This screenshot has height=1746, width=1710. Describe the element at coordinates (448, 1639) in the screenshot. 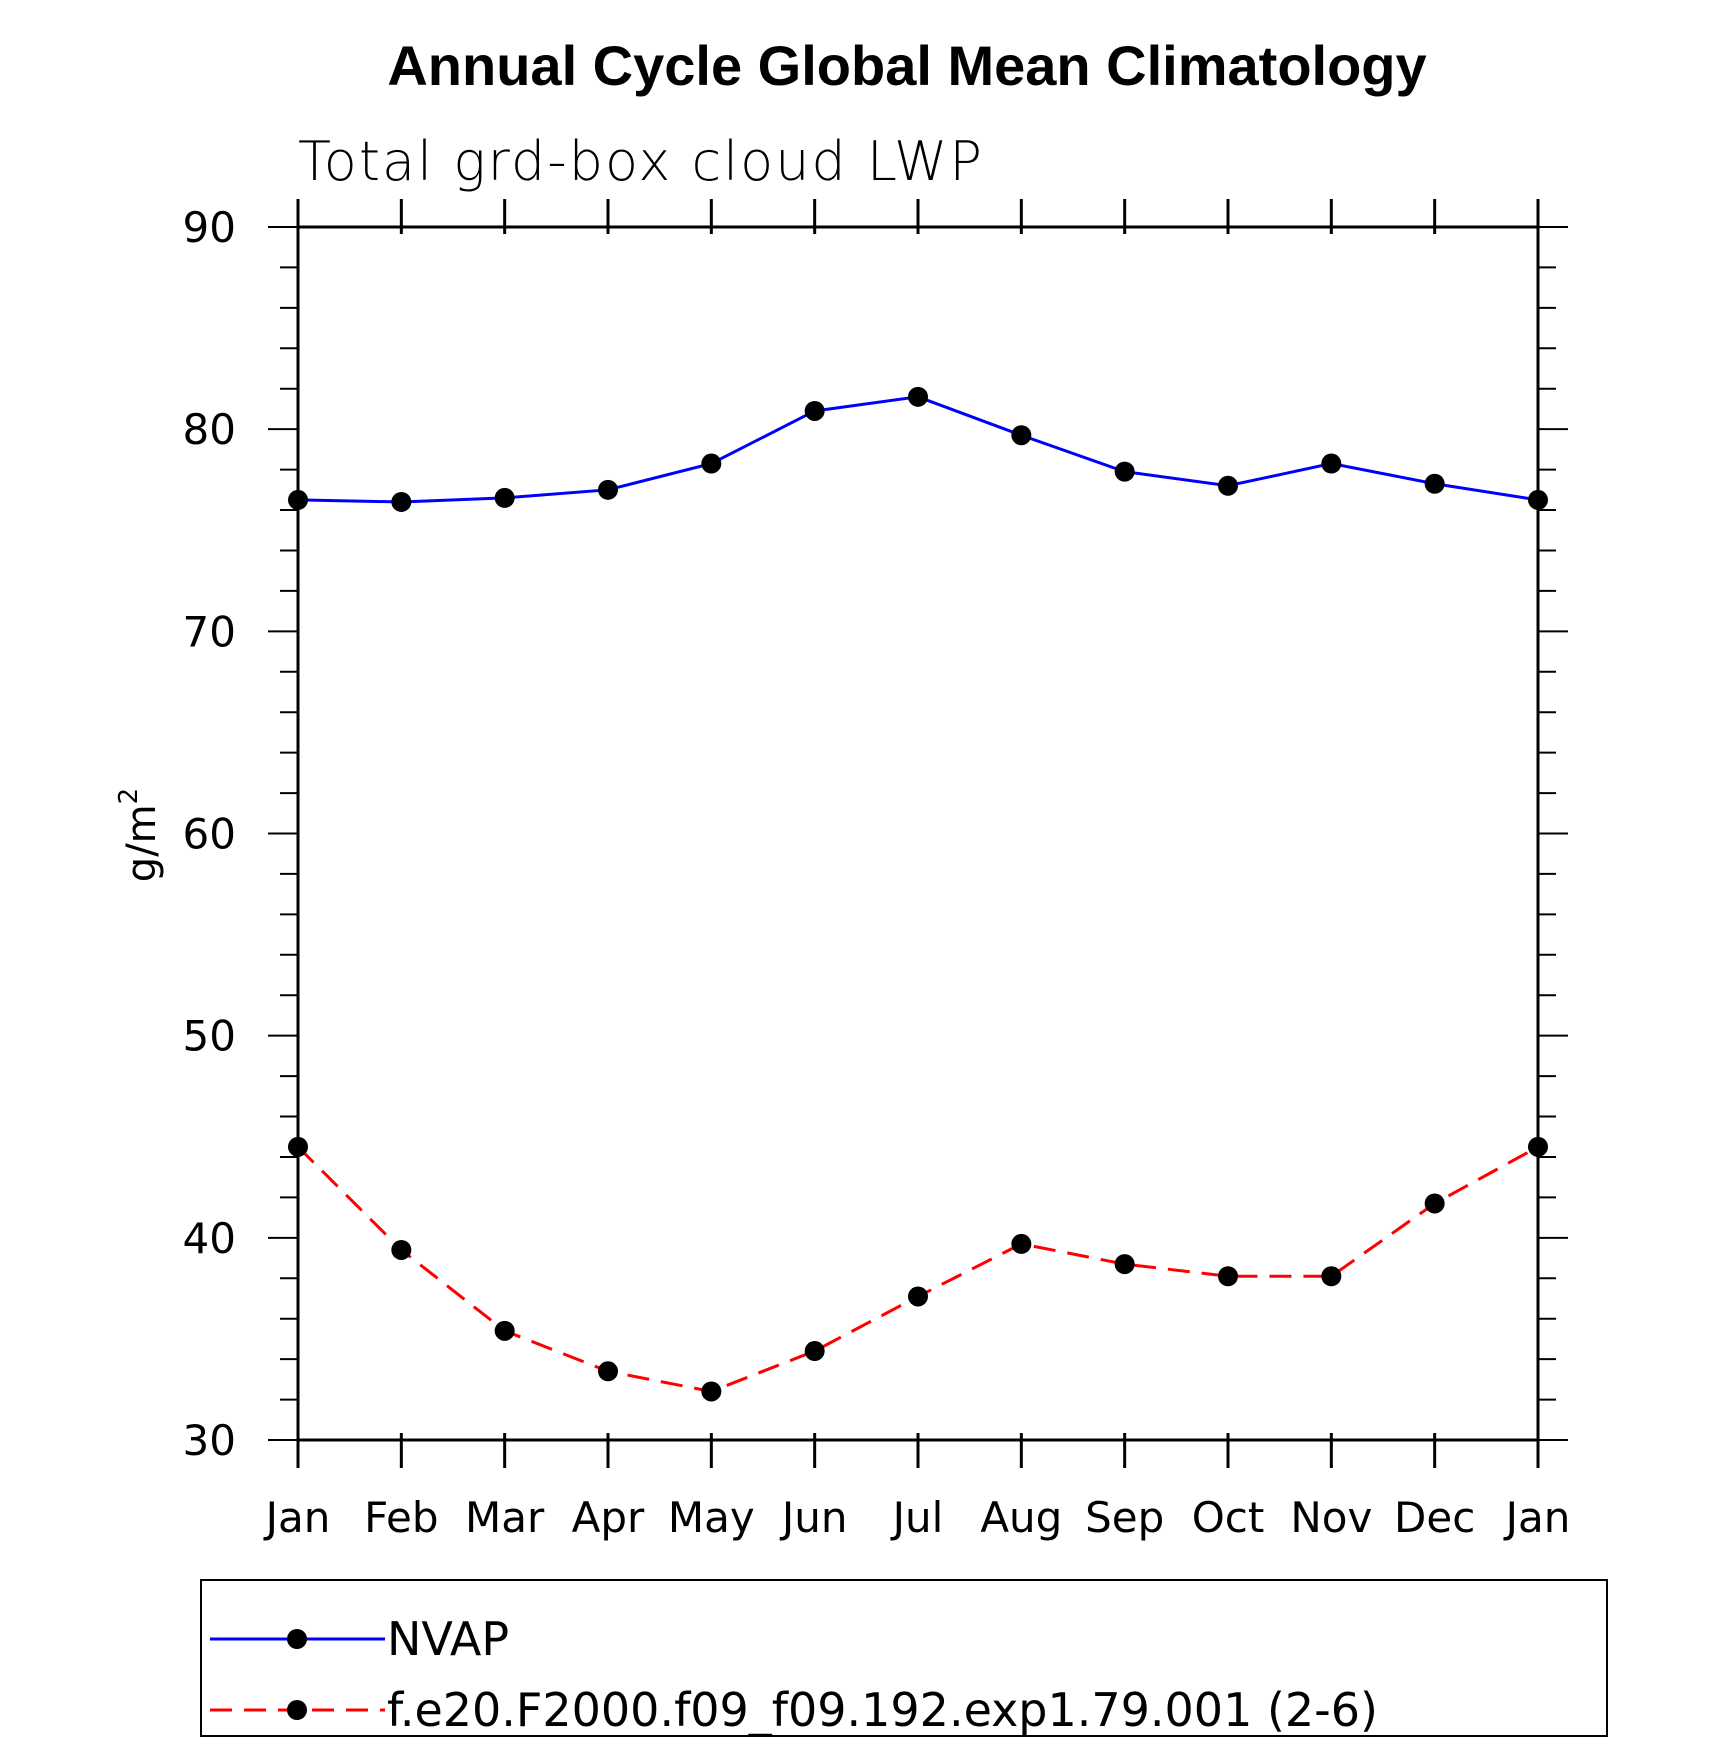

I see `legend-label-0: NVAP` at that location.